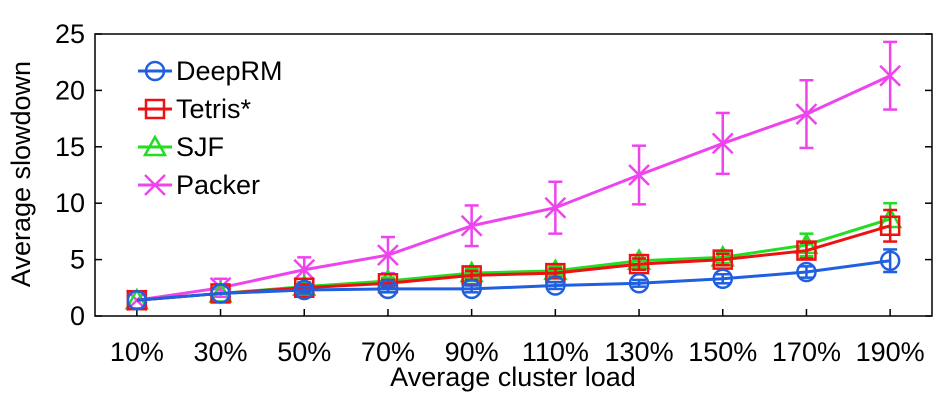 The height and width of the screenshot is (408, 950). I want to click on x-axis-title: Average cluster load, so click(513, 377).